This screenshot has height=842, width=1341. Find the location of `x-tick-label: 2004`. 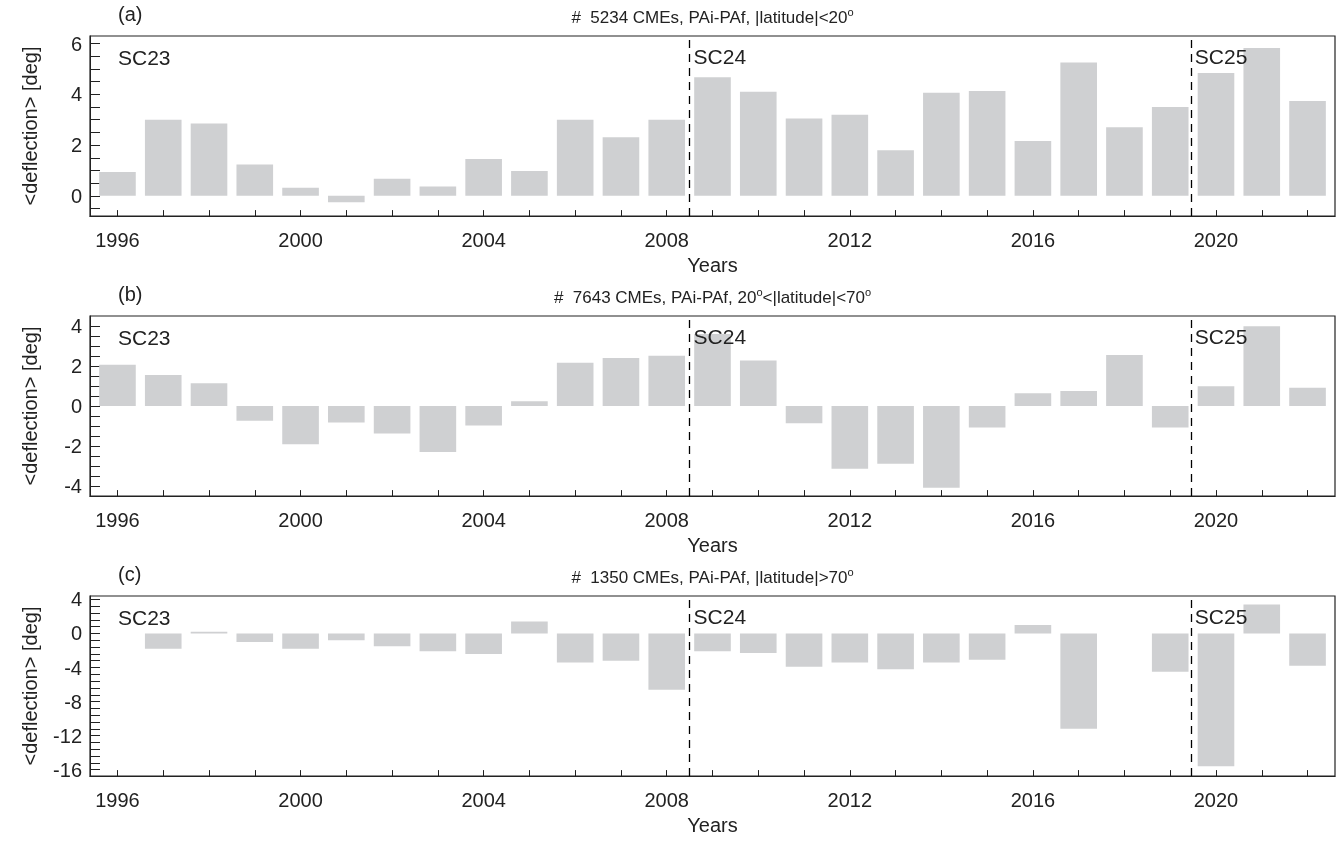

x-tick-label: 2004 is located at coordinates (483, 520).